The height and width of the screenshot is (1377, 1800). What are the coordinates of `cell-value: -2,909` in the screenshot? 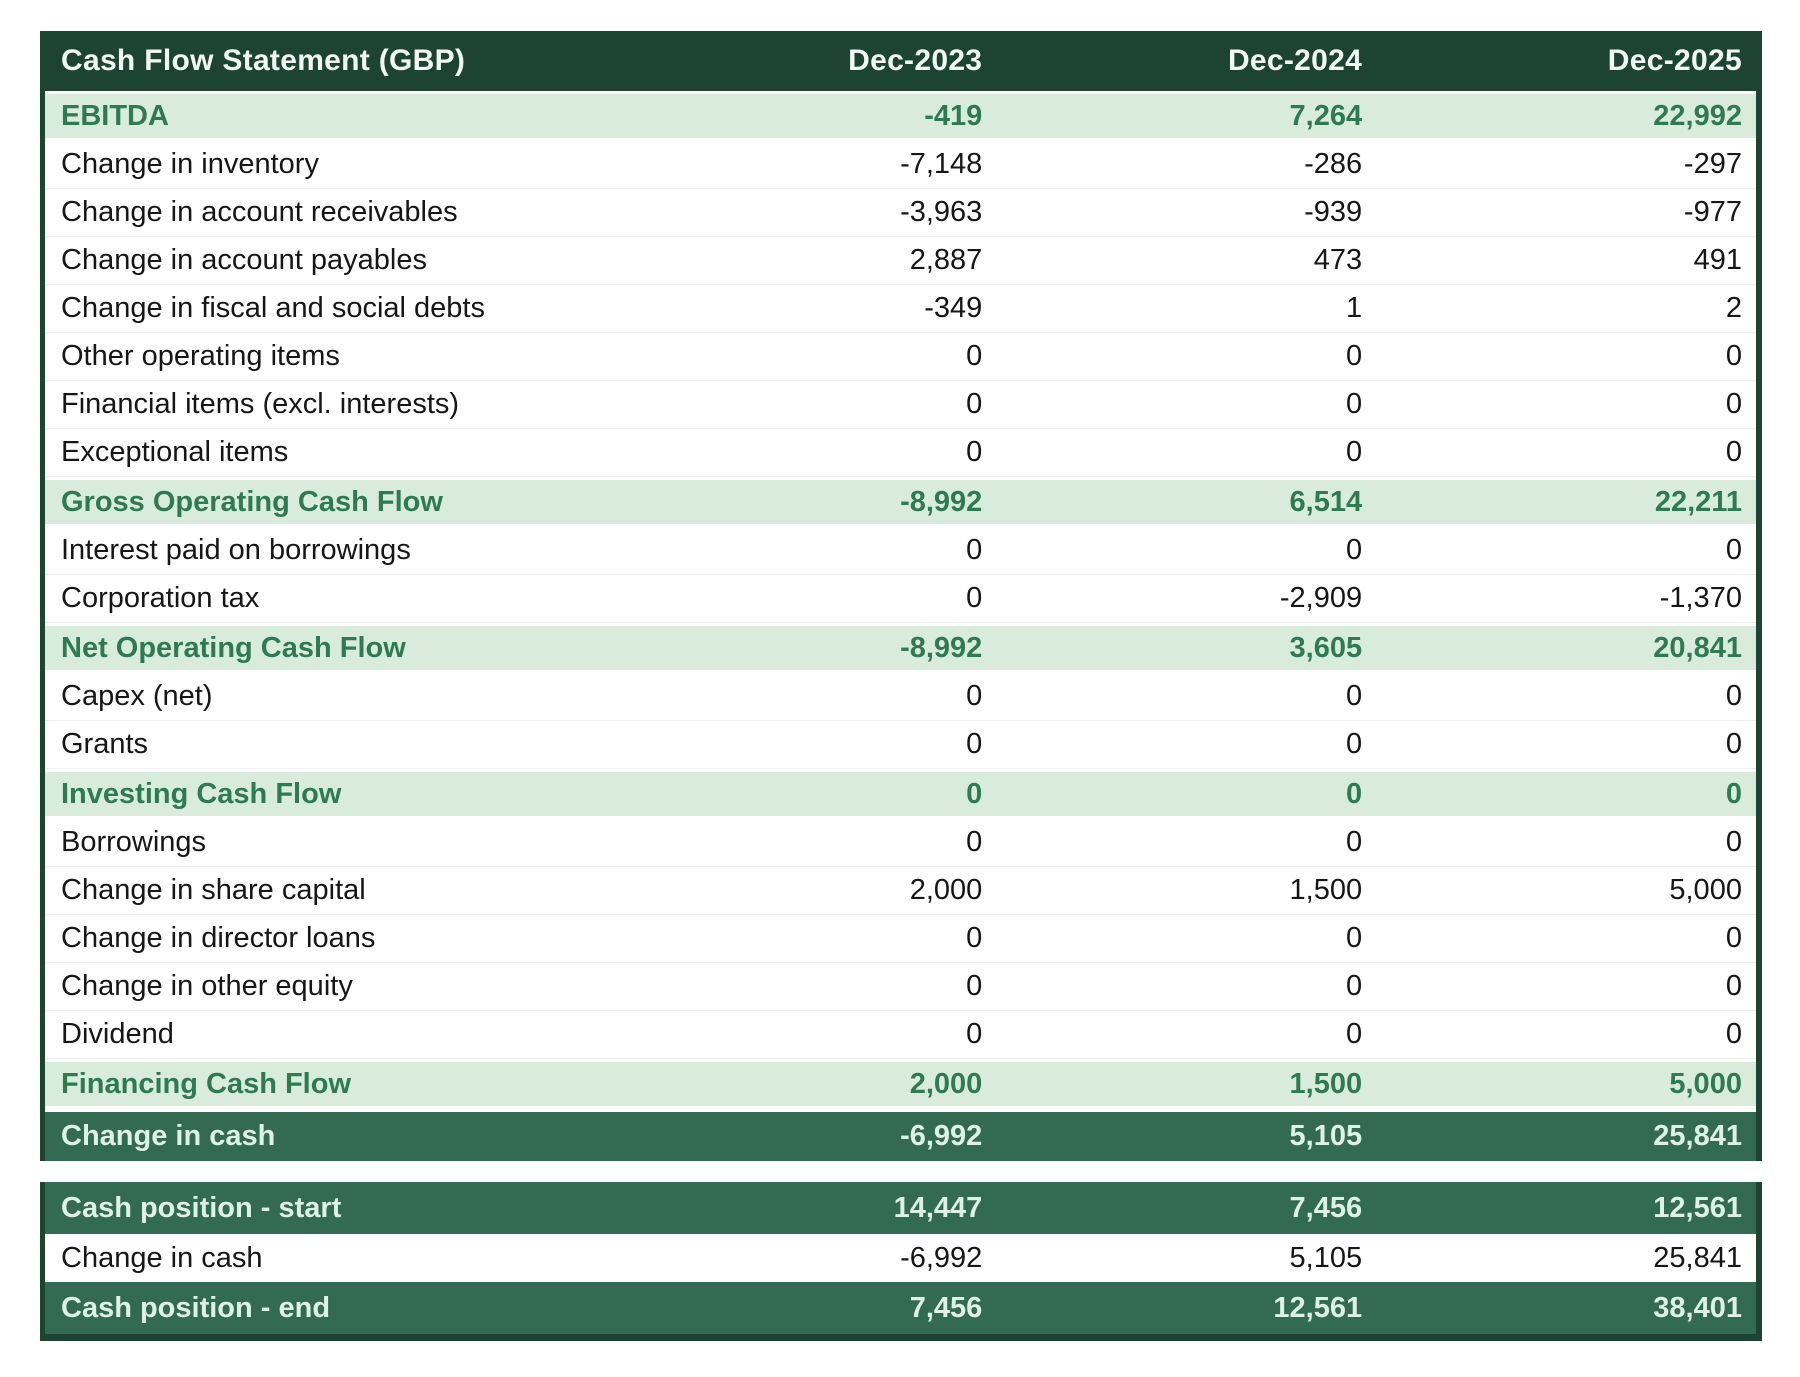 It's located at (1321, 598).